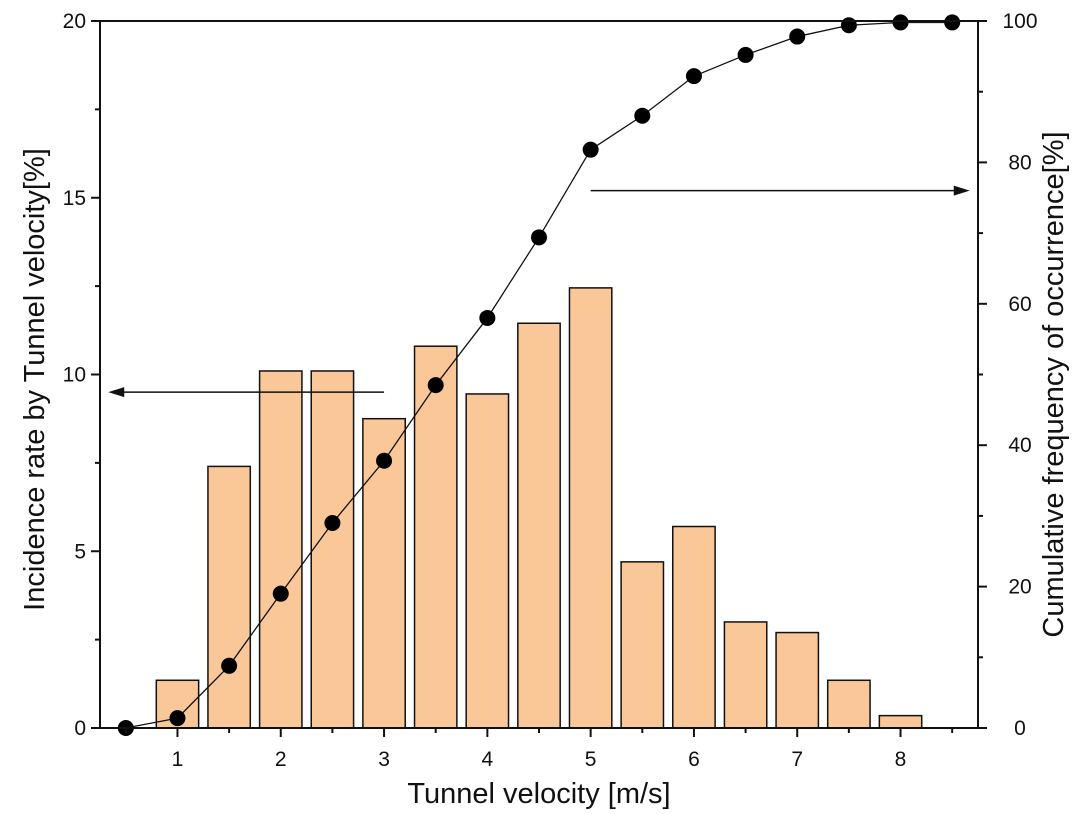  Describe the element at coordinates (178, 759) in the screenshot. I see `x-tick-label: 1` at that location.